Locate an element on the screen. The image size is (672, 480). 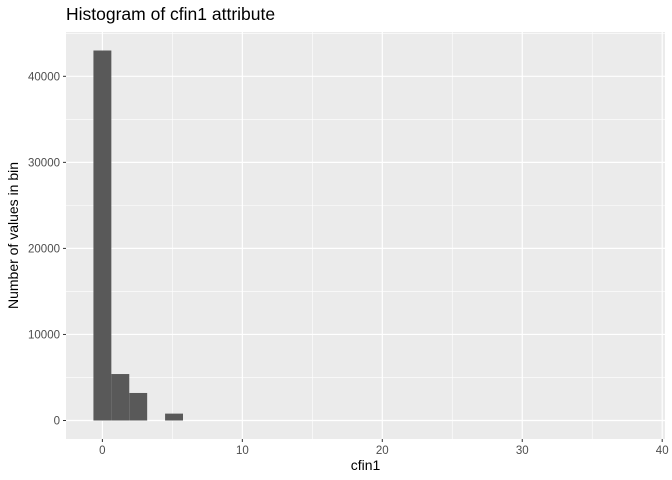
histogram-bars is located at coordinates (138, 235).